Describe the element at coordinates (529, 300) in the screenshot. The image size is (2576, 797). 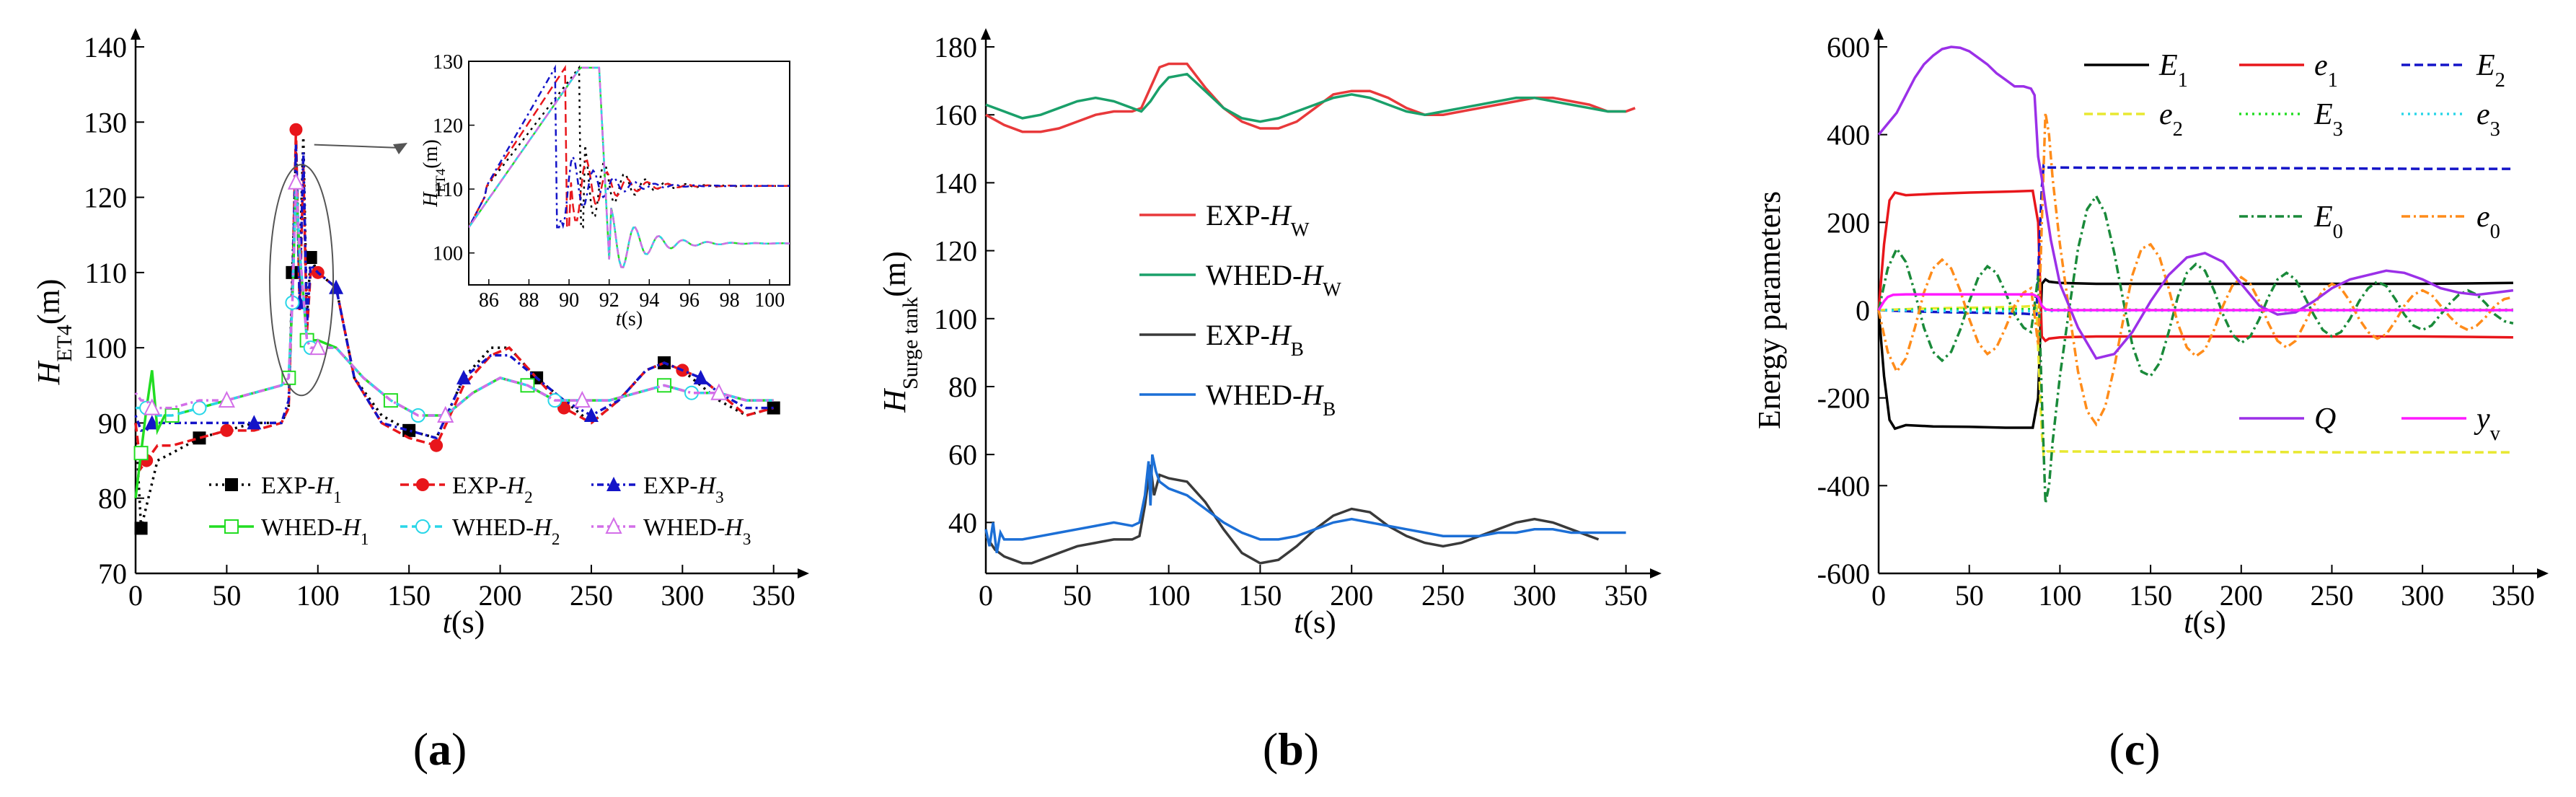
I see `inset-x-tick-label: 88` at that location.